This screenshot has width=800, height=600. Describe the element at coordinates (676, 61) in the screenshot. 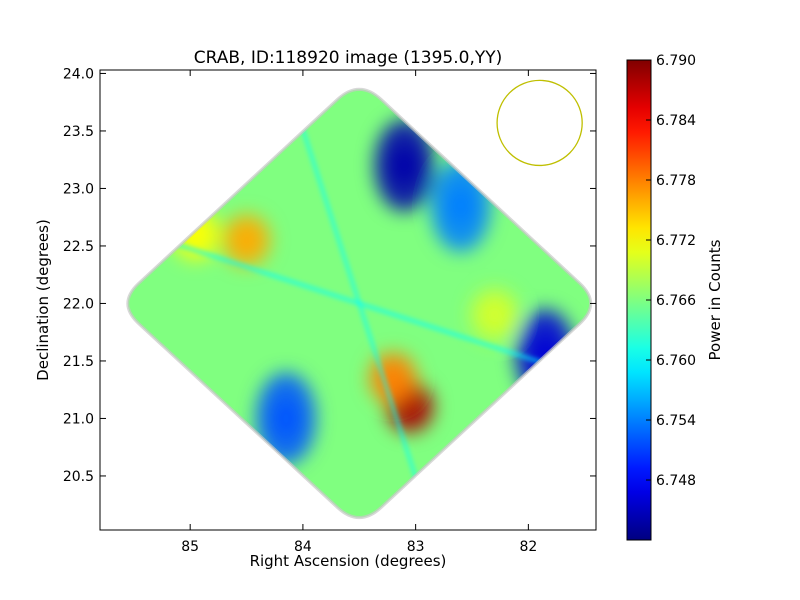

I see `colorbar-tick-label: 6.790` at that location.